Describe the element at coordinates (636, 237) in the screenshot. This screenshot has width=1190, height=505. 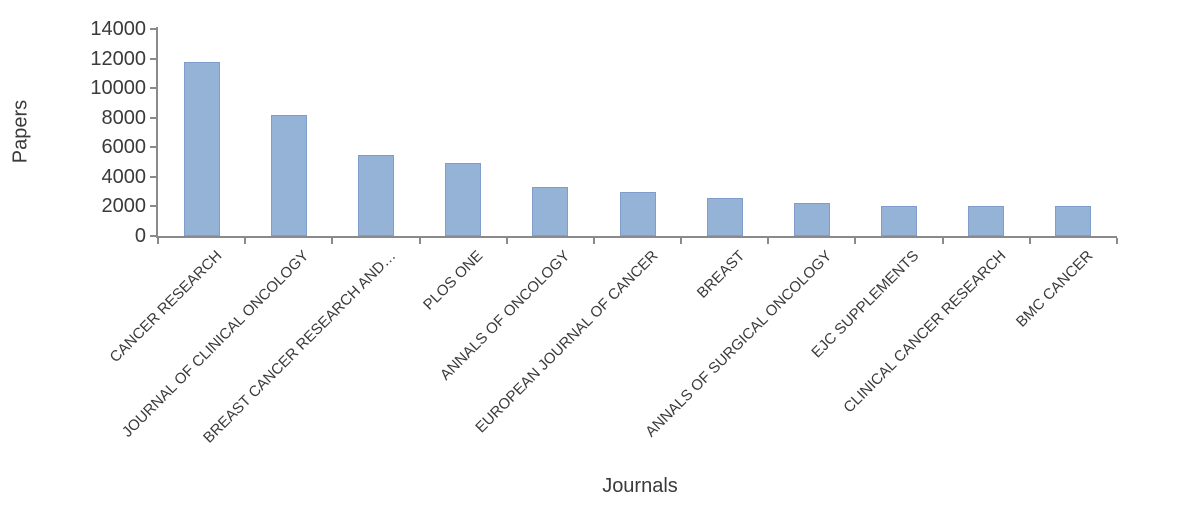
I see `x-axis-line` at that location.